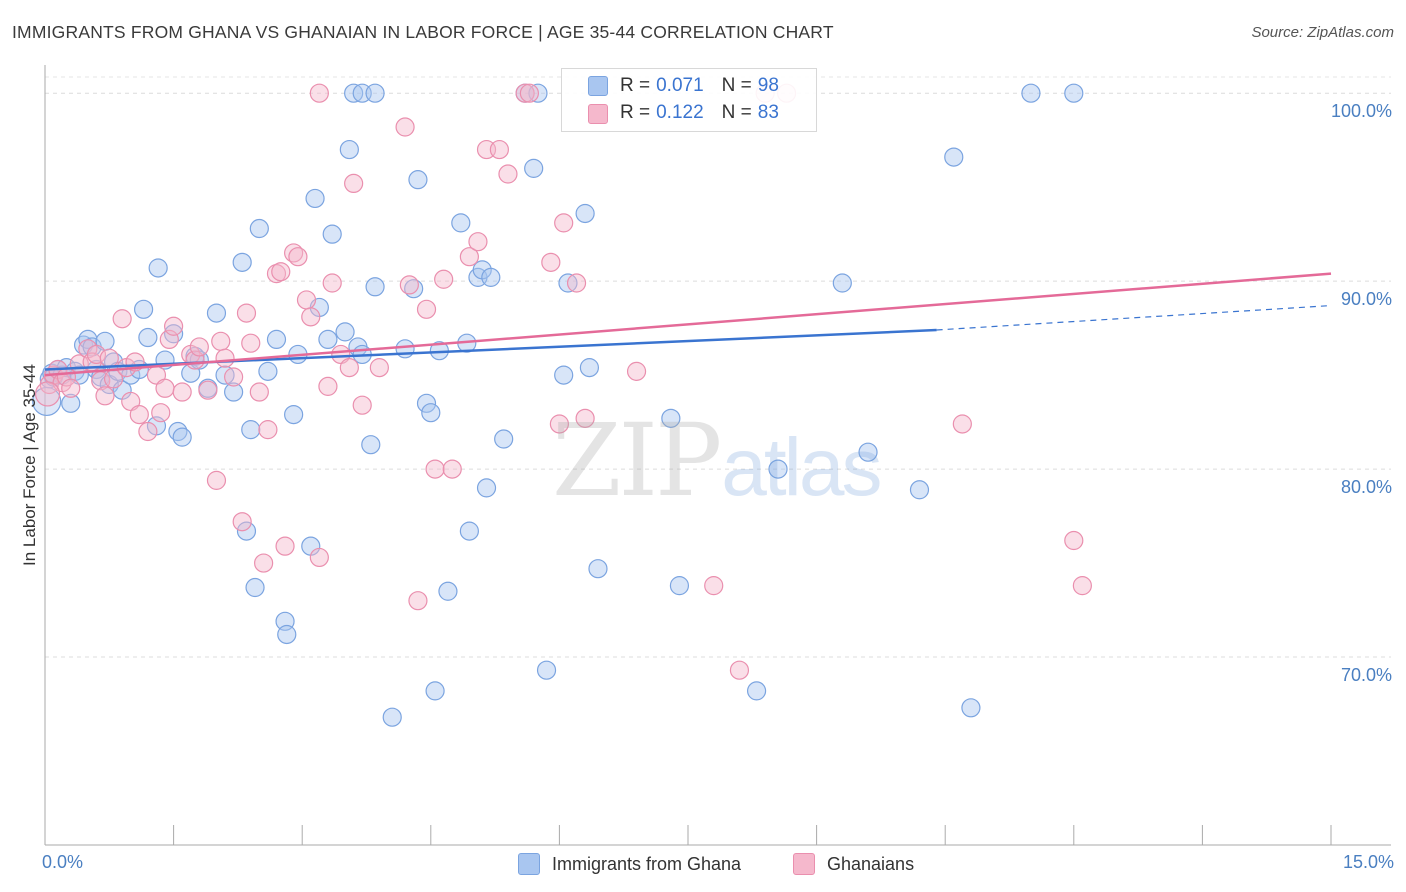 The image size is (1406, 892). Describe the element at coordinates (629, 864) in the screenshot. I see `legend-item-ghana-immigrants: Immigrants from Ghana` at that location.